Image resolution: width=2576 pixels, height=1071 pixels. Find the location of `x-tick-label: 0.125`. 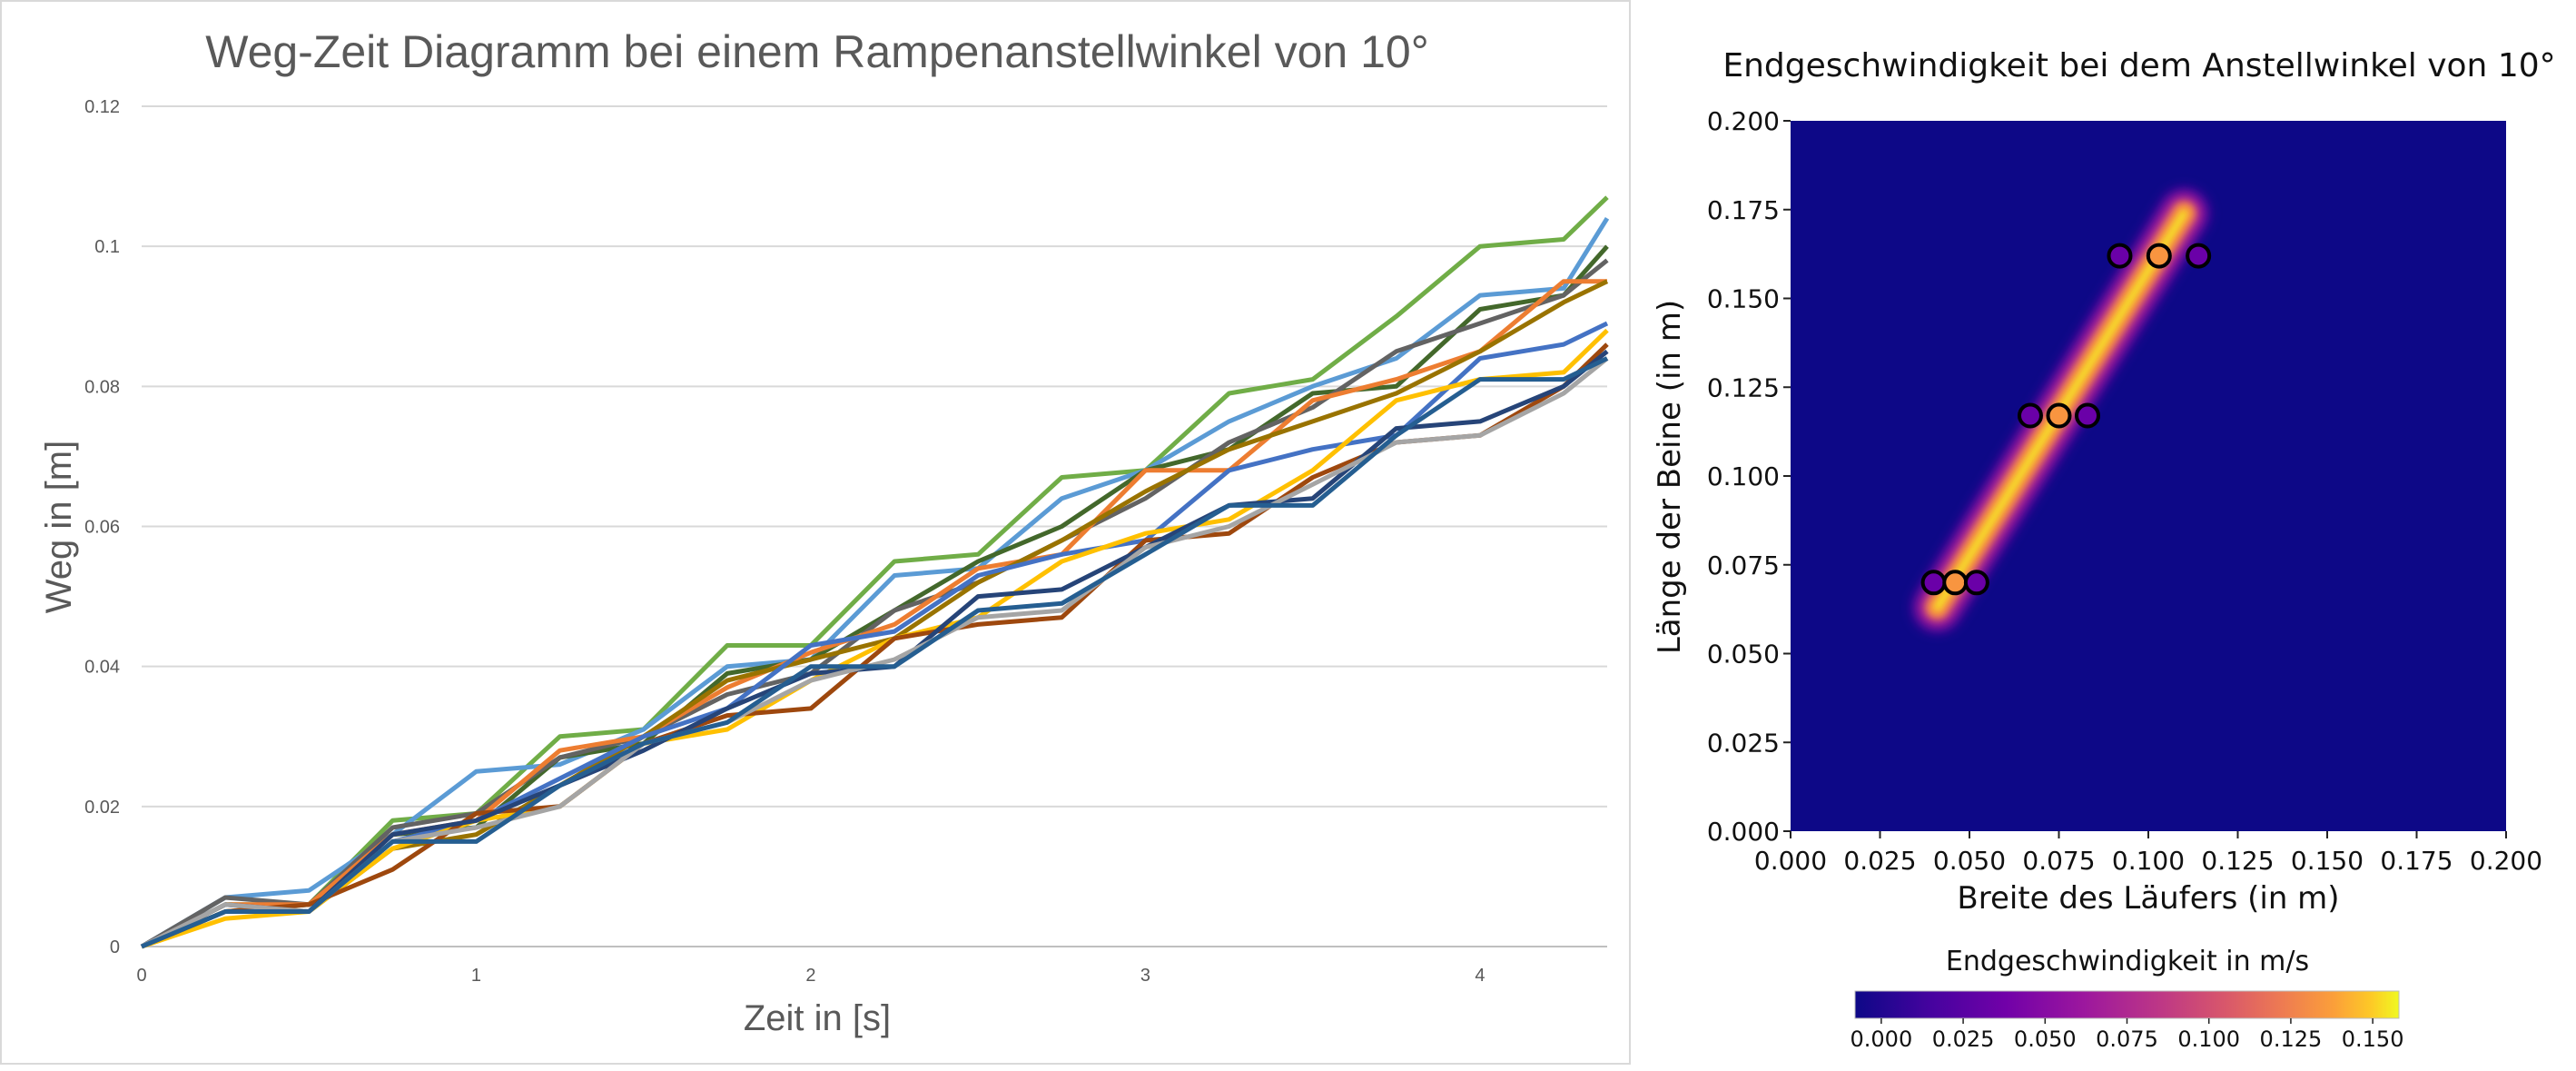

x-tick-label: 0.125 is located at coordinates (2237, 861).